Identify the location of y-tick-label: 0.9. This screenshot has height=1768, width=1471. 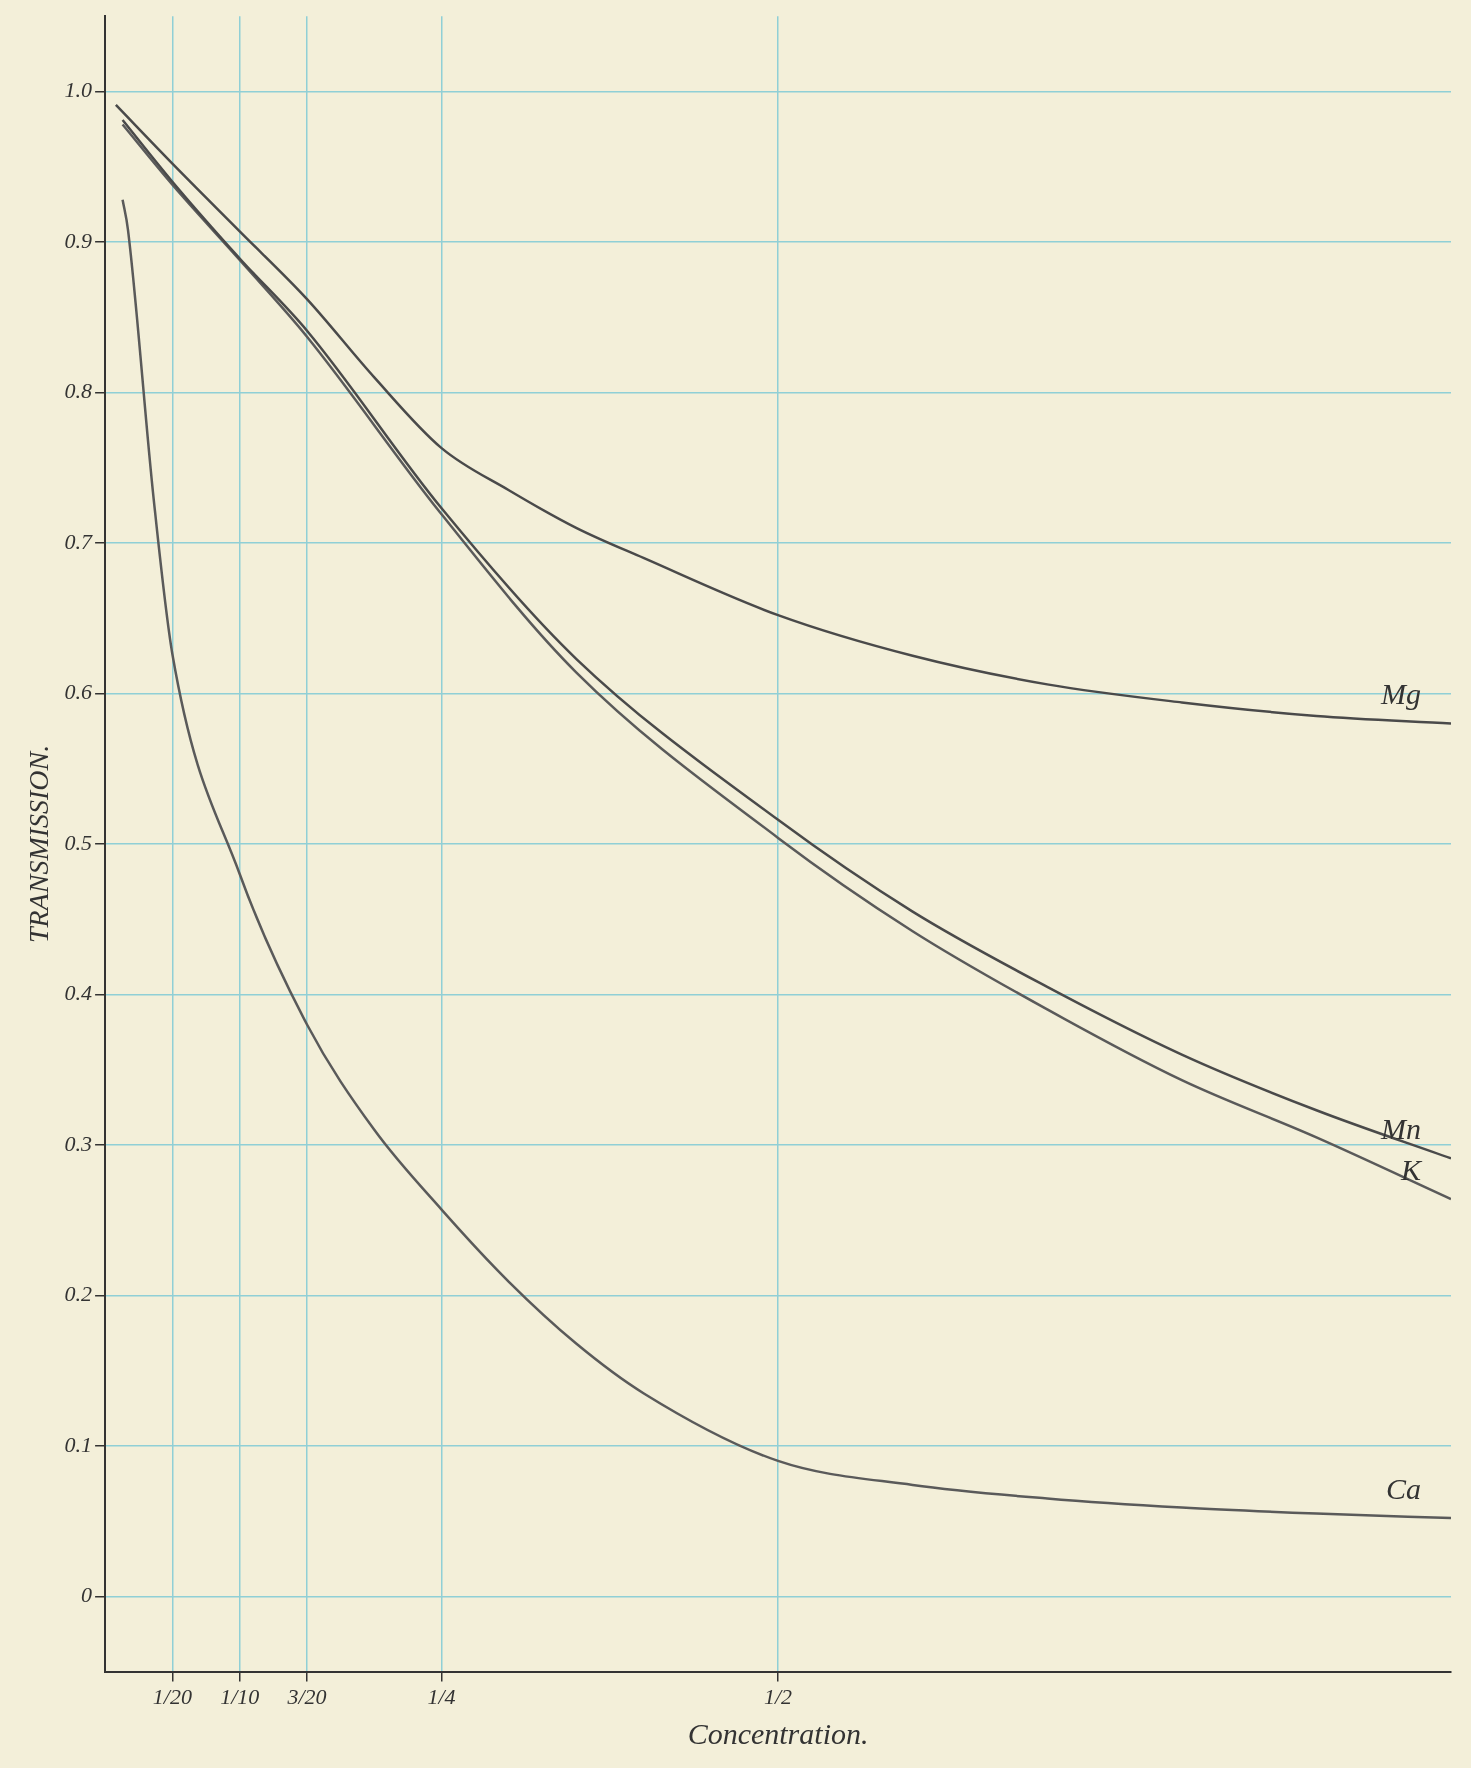
(78, 240).